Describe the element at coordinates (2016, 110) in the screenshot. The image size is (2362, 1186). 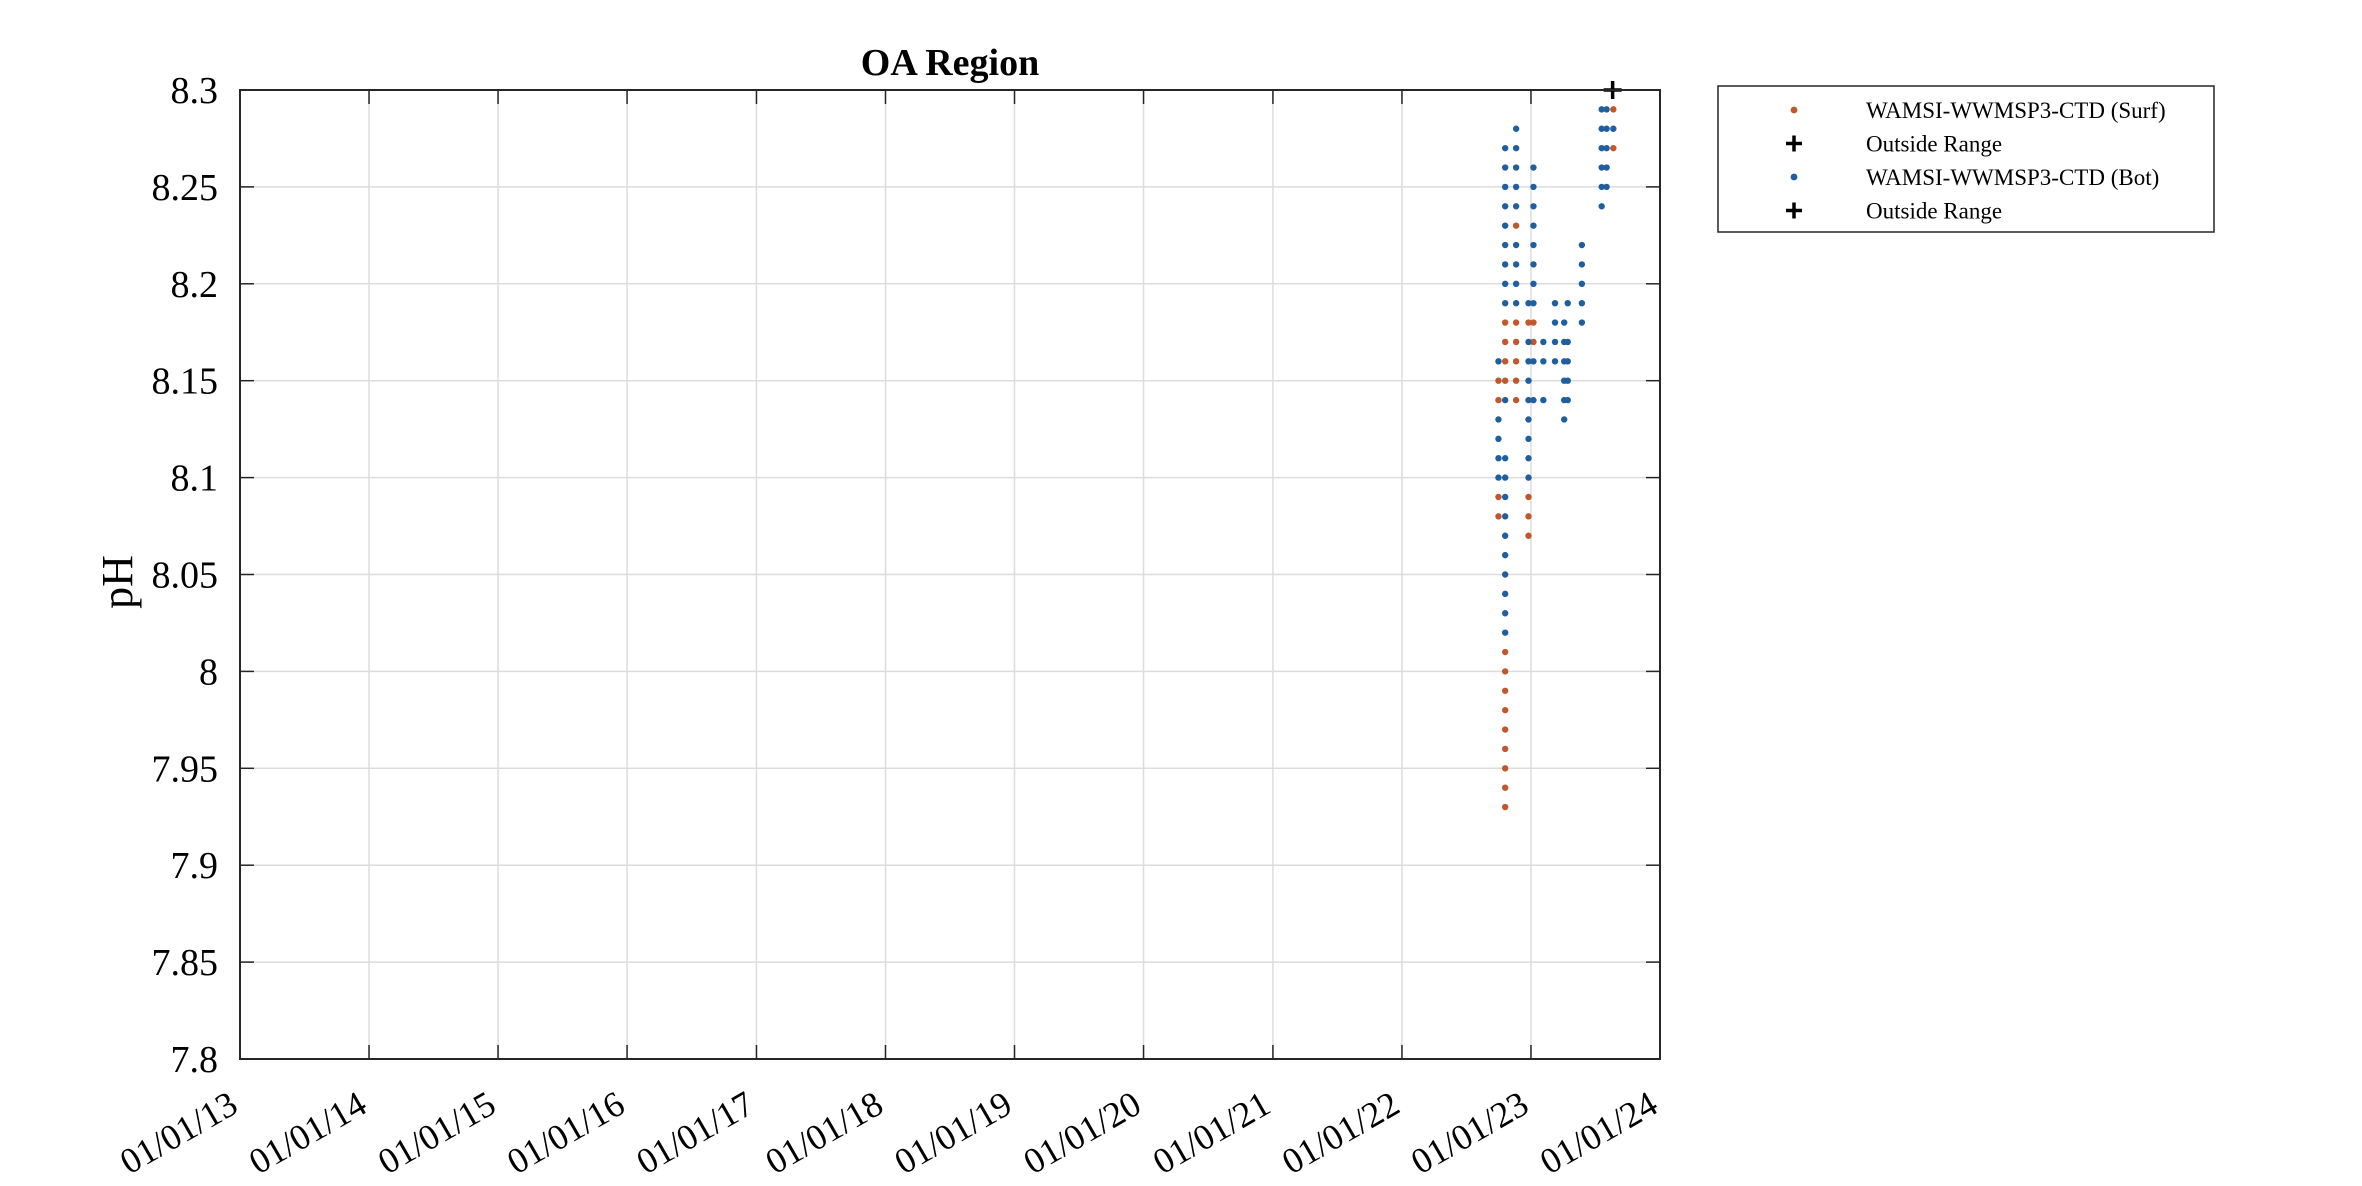
I see `legend-label: WAMSI-WWMSP3-CTD (Surf)` at that location.